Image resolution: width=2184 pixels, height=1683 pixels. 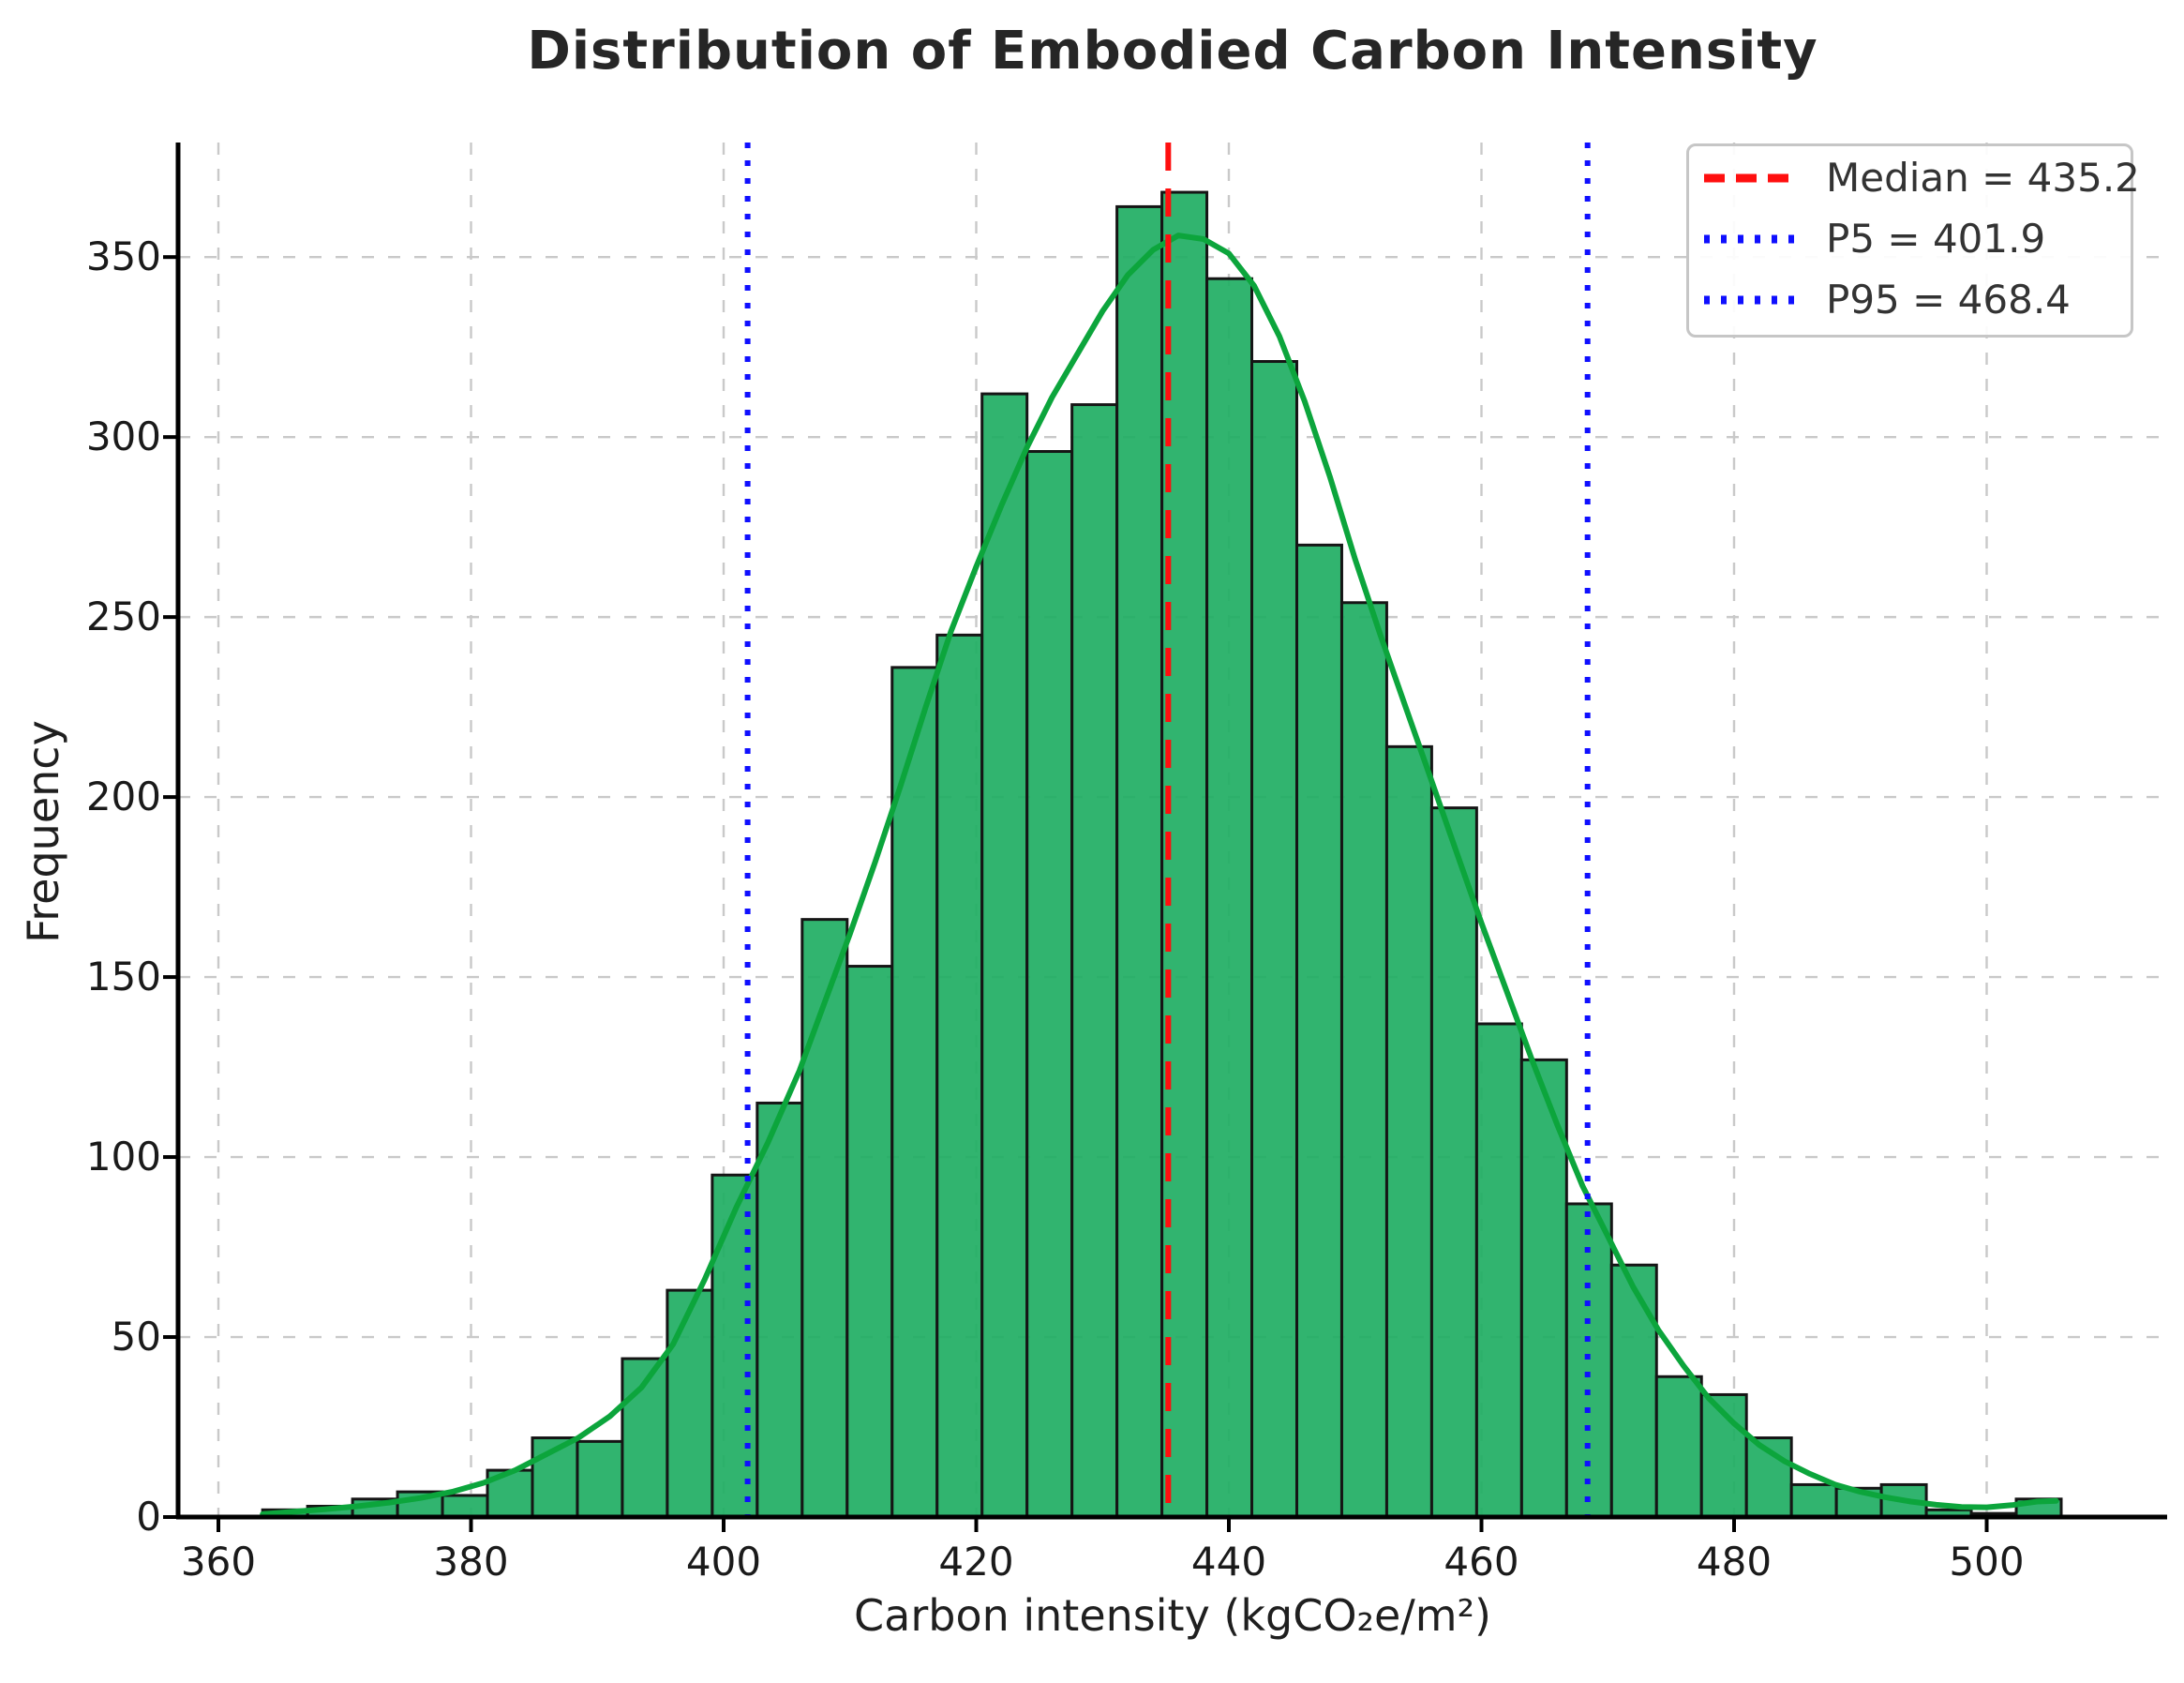 I want to click on p95-line-sample-icon, so click(x=1751, y=299).